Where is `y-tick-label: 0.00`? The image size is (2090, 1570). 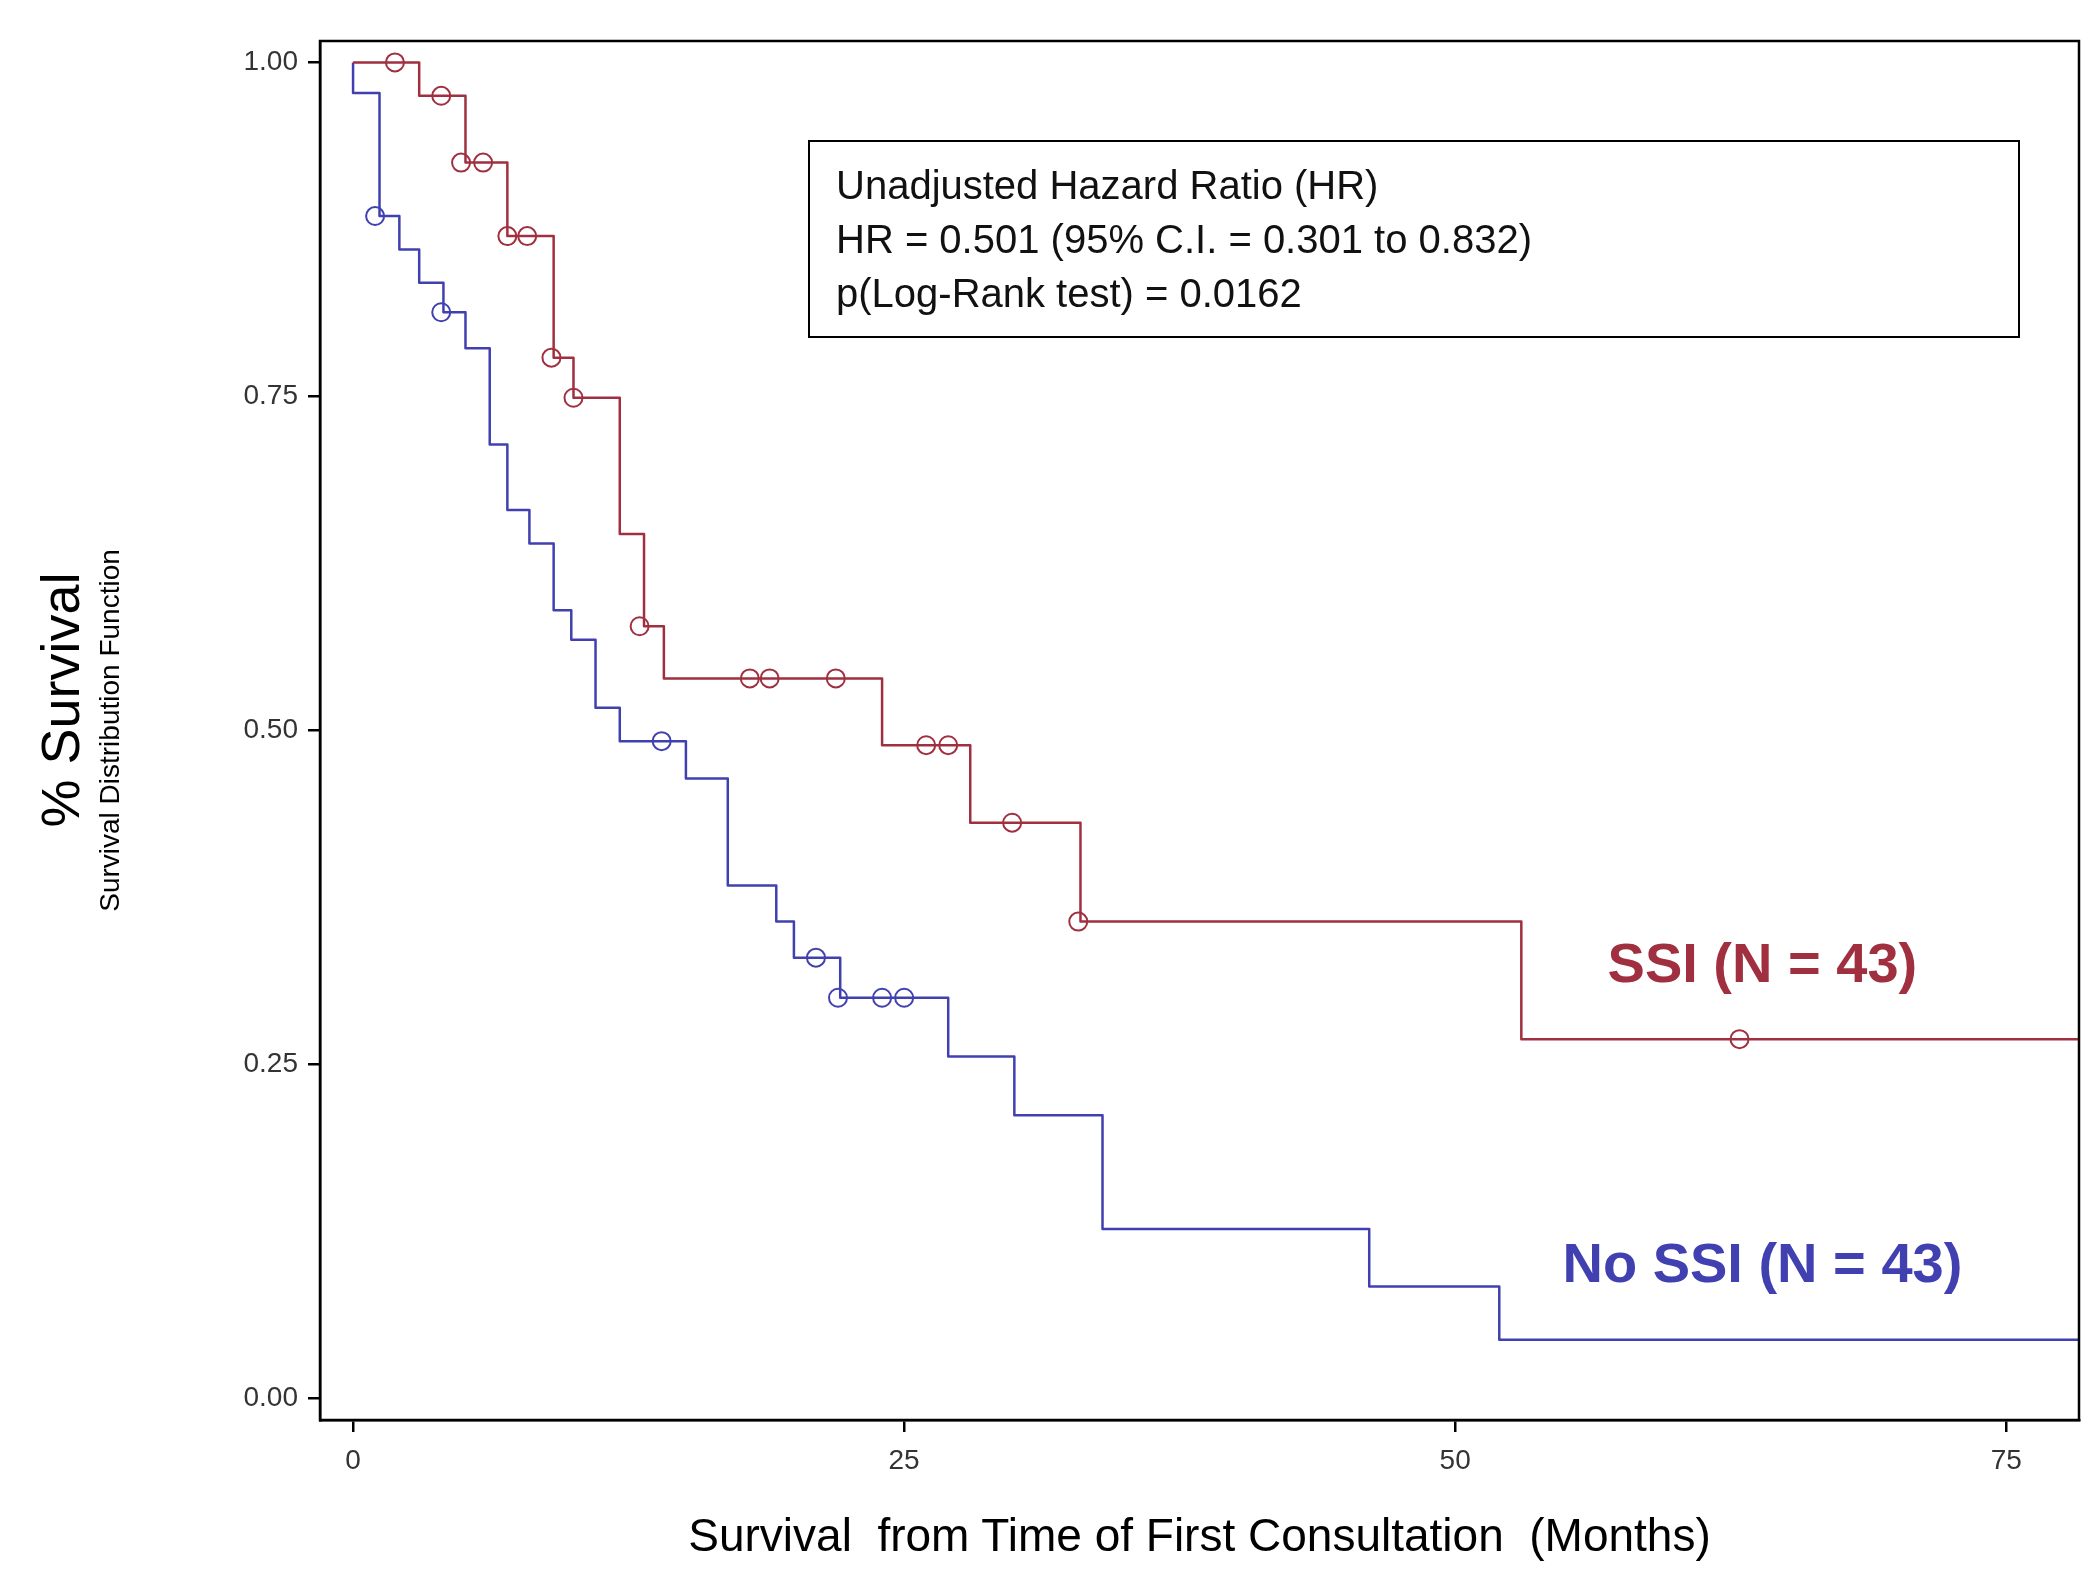 y-tick-label: 0.00 is located at coordinates (270, 1397).